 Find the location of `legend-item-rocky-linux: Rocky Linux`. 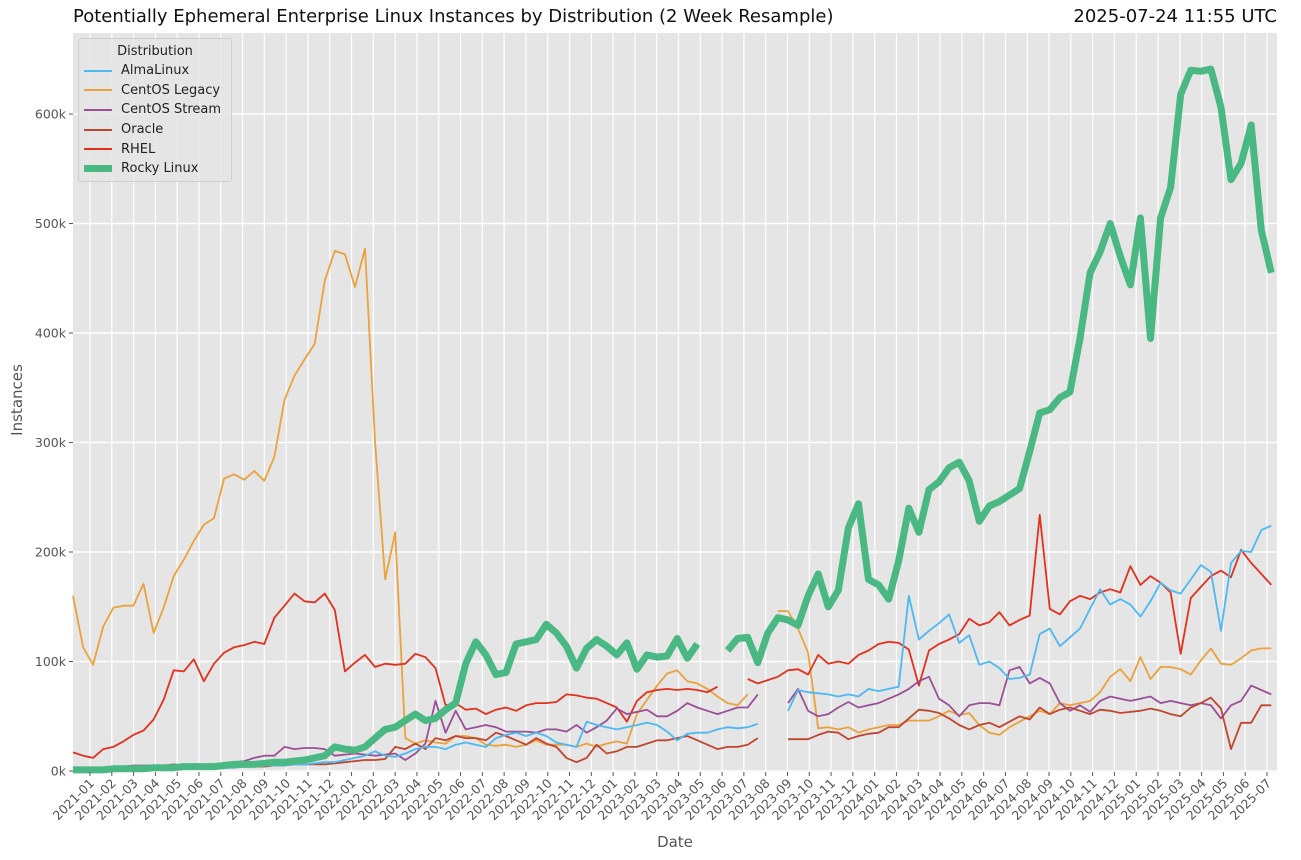

legend-item-rocky-linux: Rocky Linux is located at coordinates (155, 169).